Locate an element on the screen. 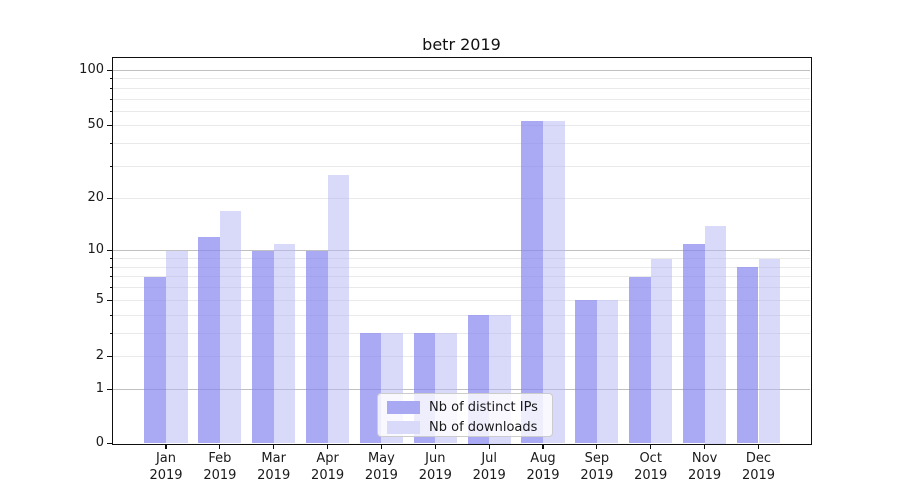 The image size is (900, 500). x-tick-month: Nov is located at coordinates (704, 458).